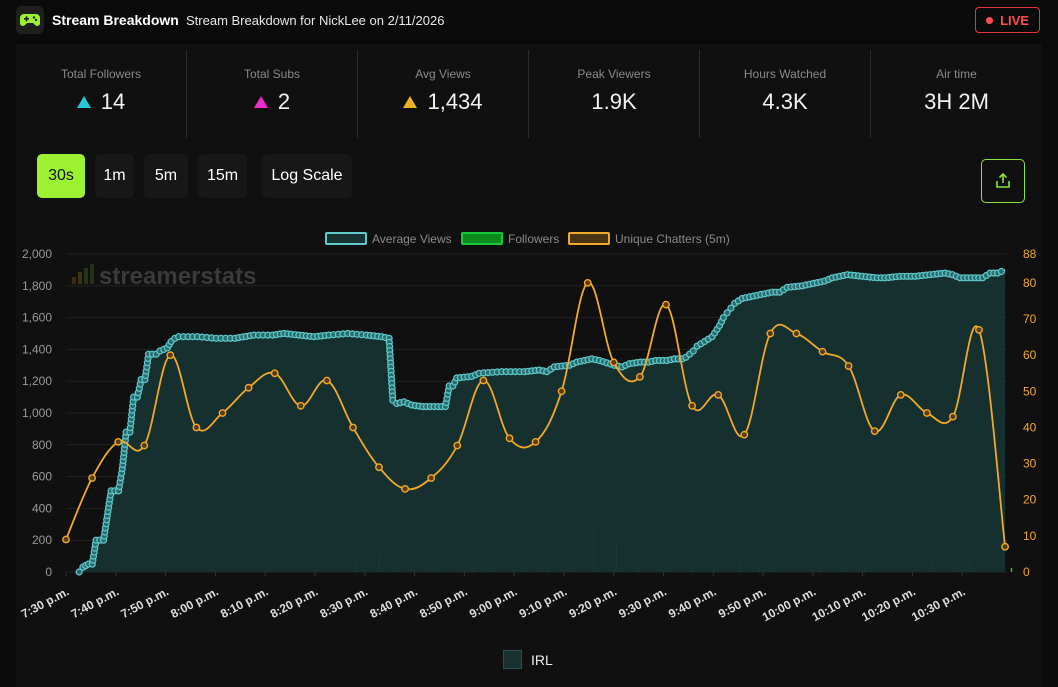 This screenshot has width=1058, height=687. I want to click on y-right-tick-label: 50, so click(1030, 391).